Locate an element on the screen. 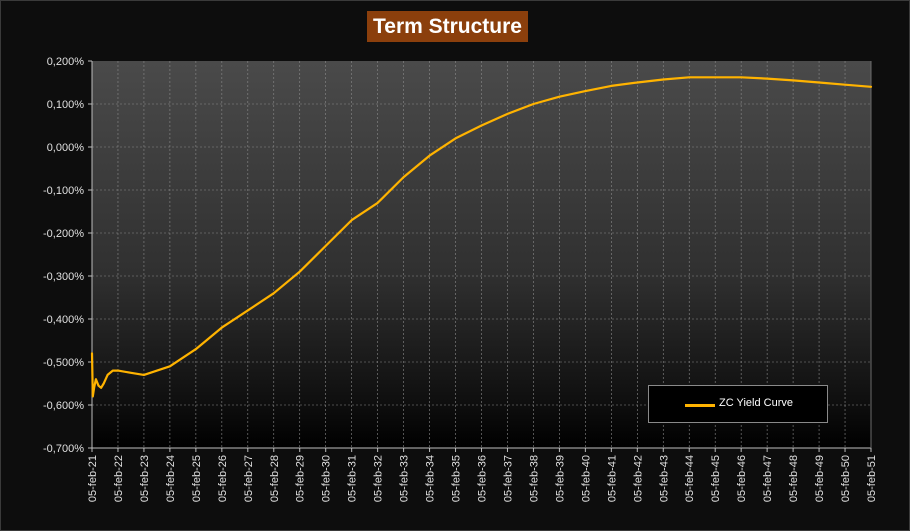  y-tick-label: -0,500% is located at coordinates (63, 363).